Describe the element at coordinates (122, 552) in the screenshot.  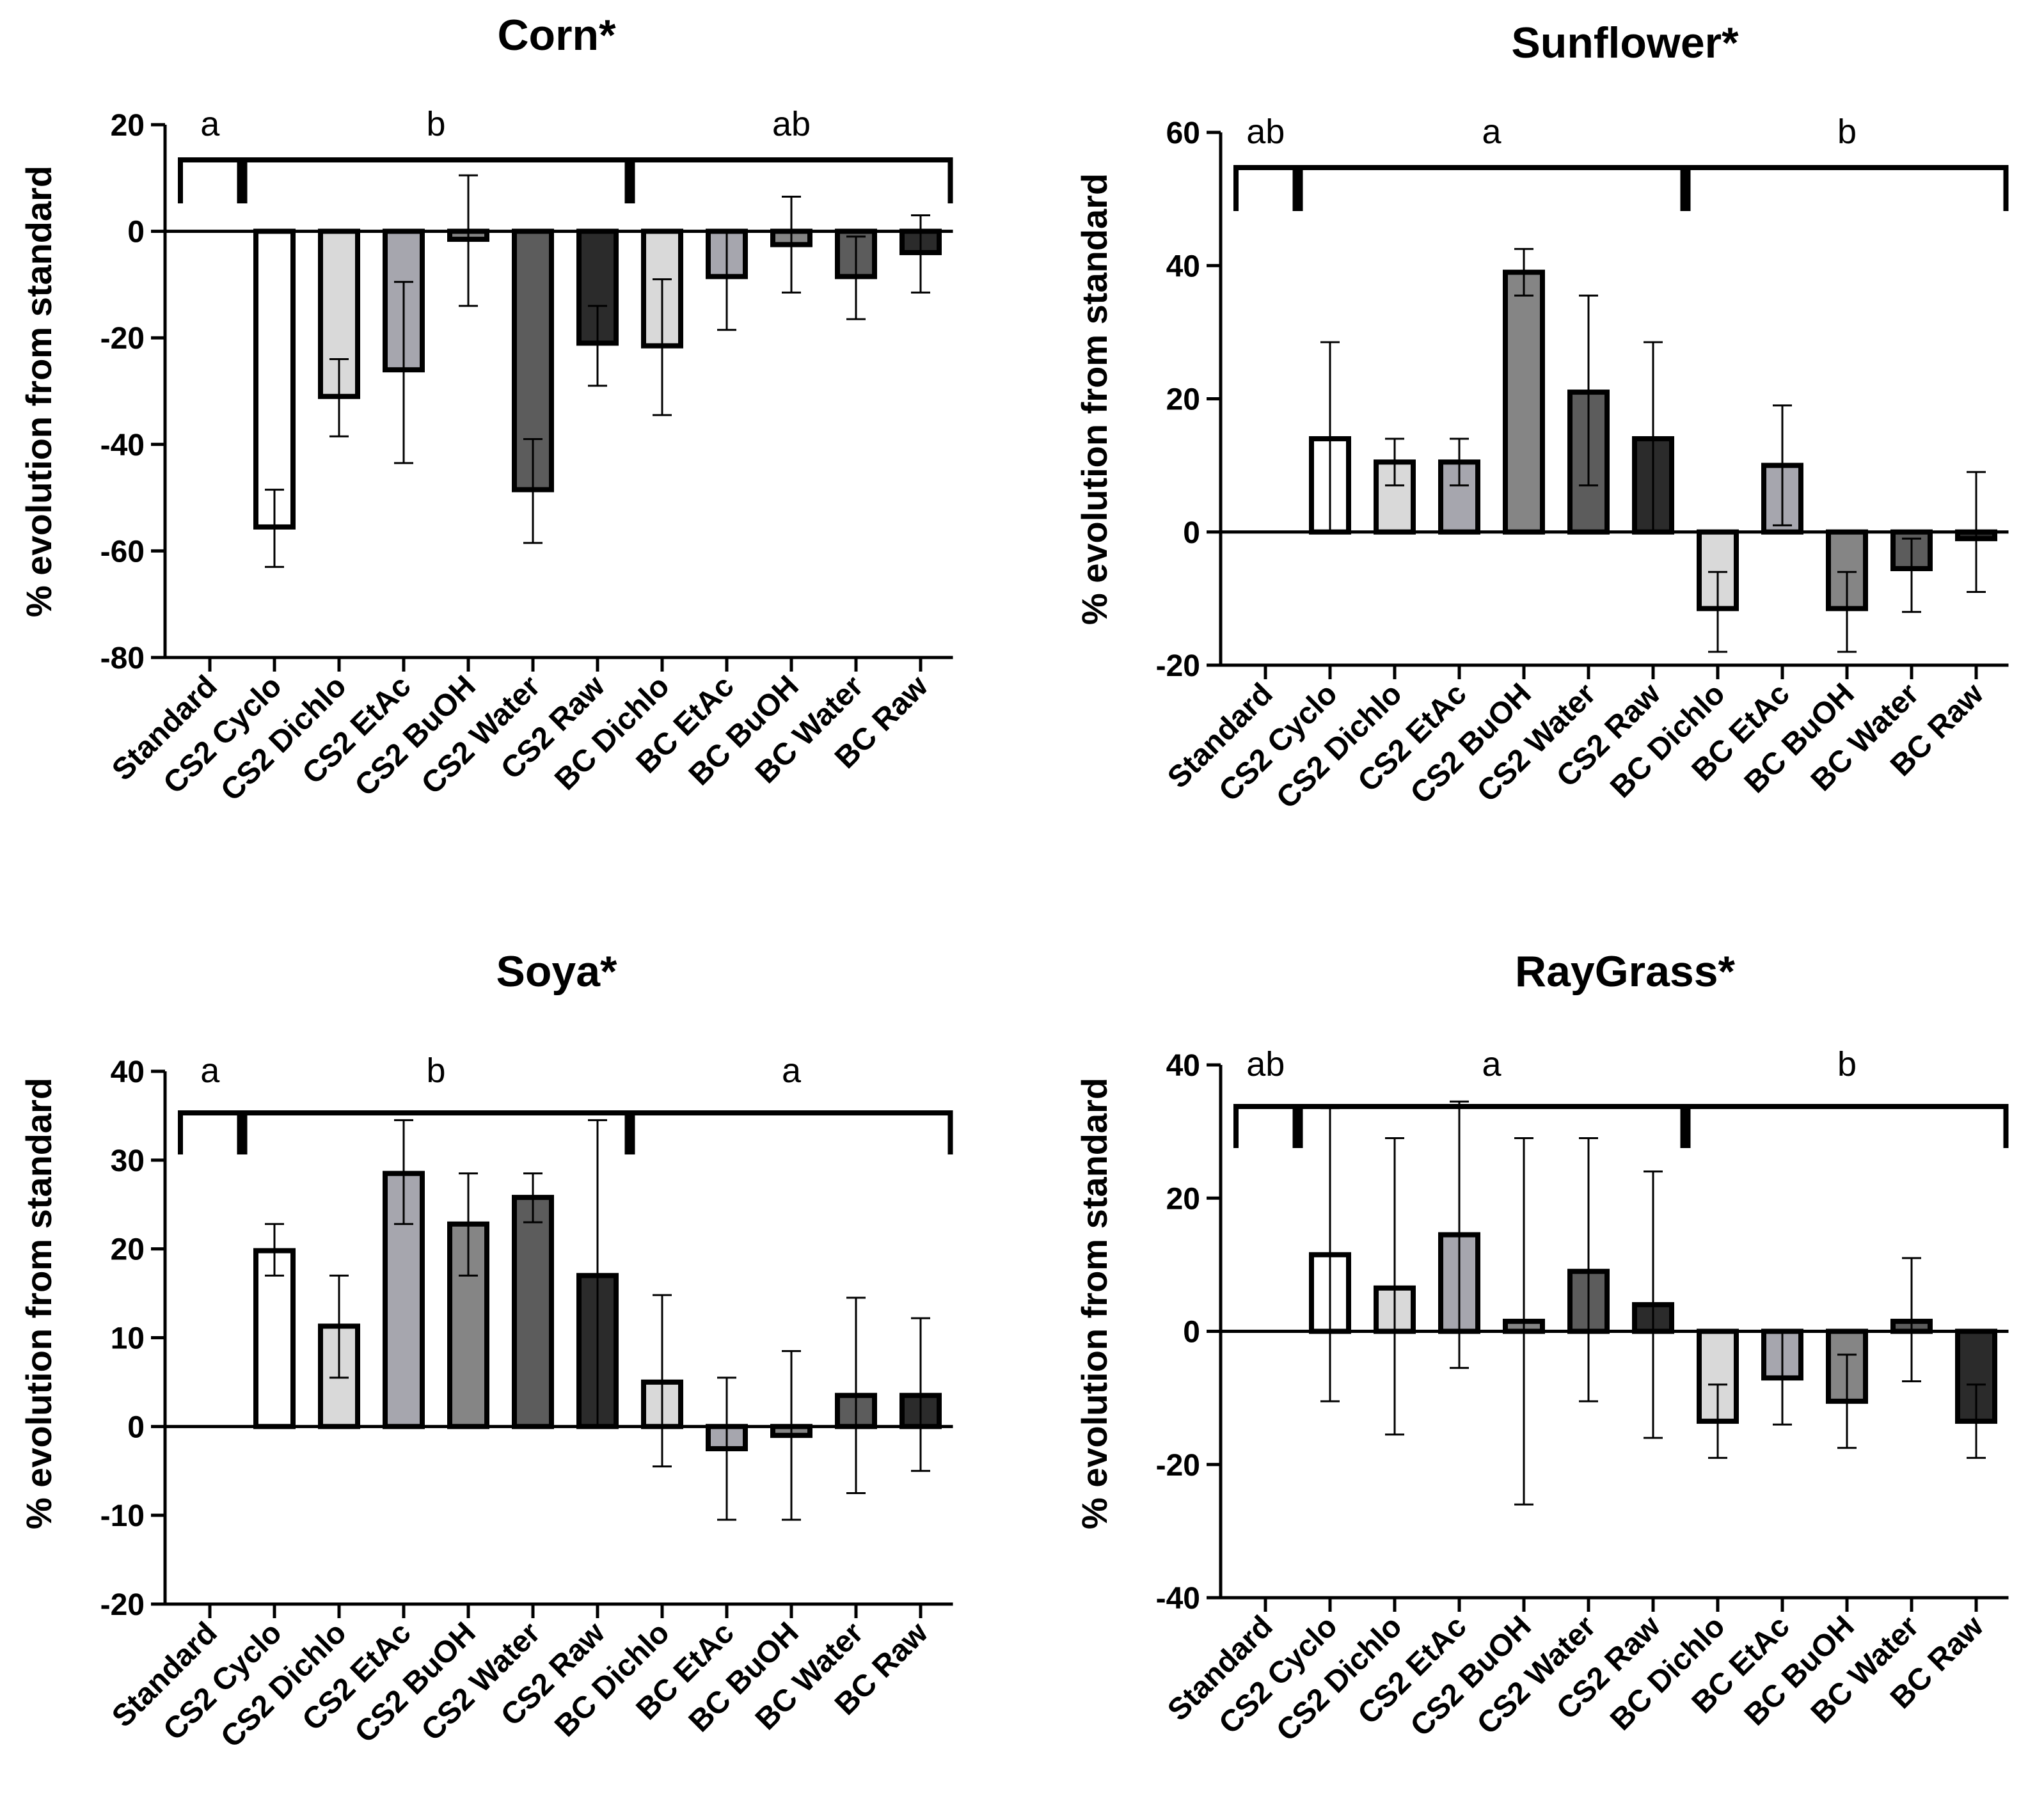
I see `y-tick-label: -60` at that location.